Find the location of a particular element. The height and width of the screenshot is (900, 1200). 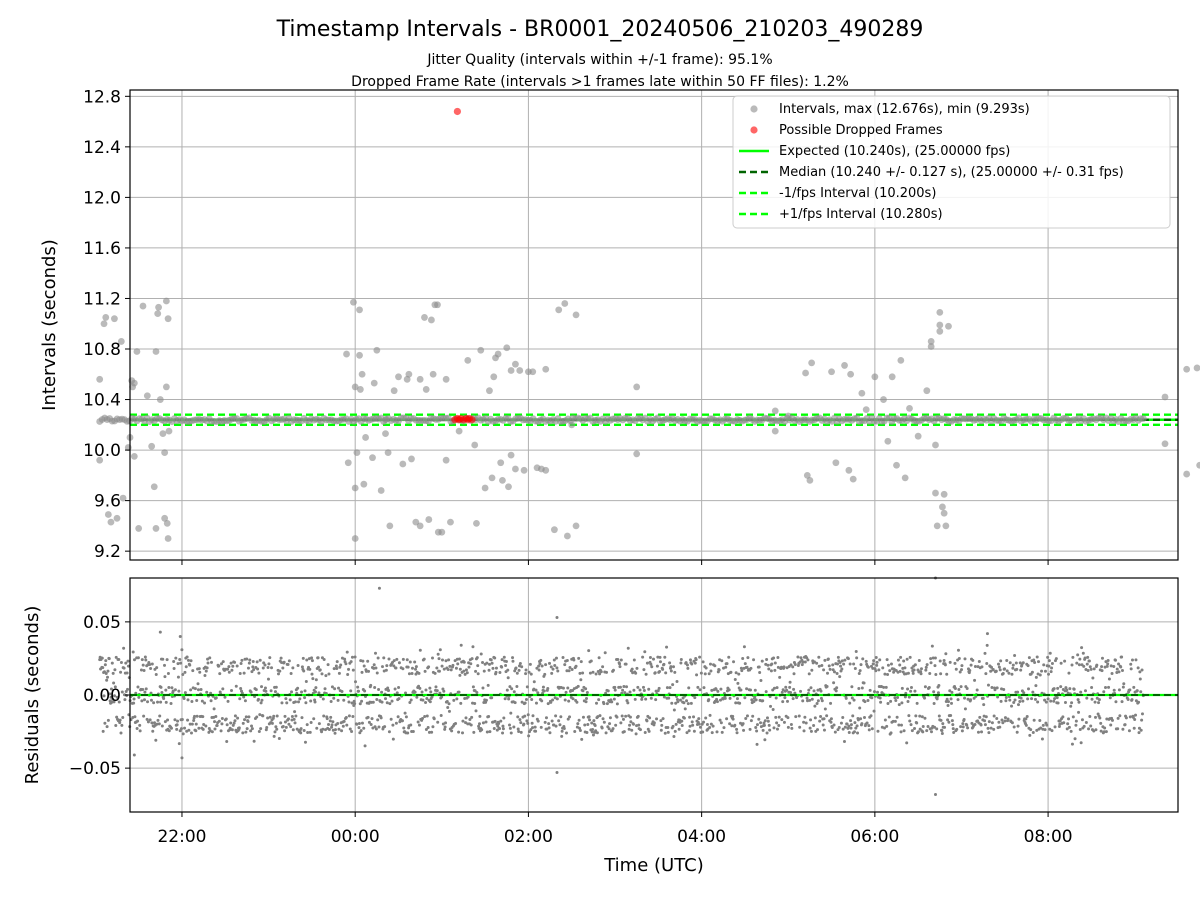

bottom-ytick-label: 0.05 is located at coordinates (102, 623).